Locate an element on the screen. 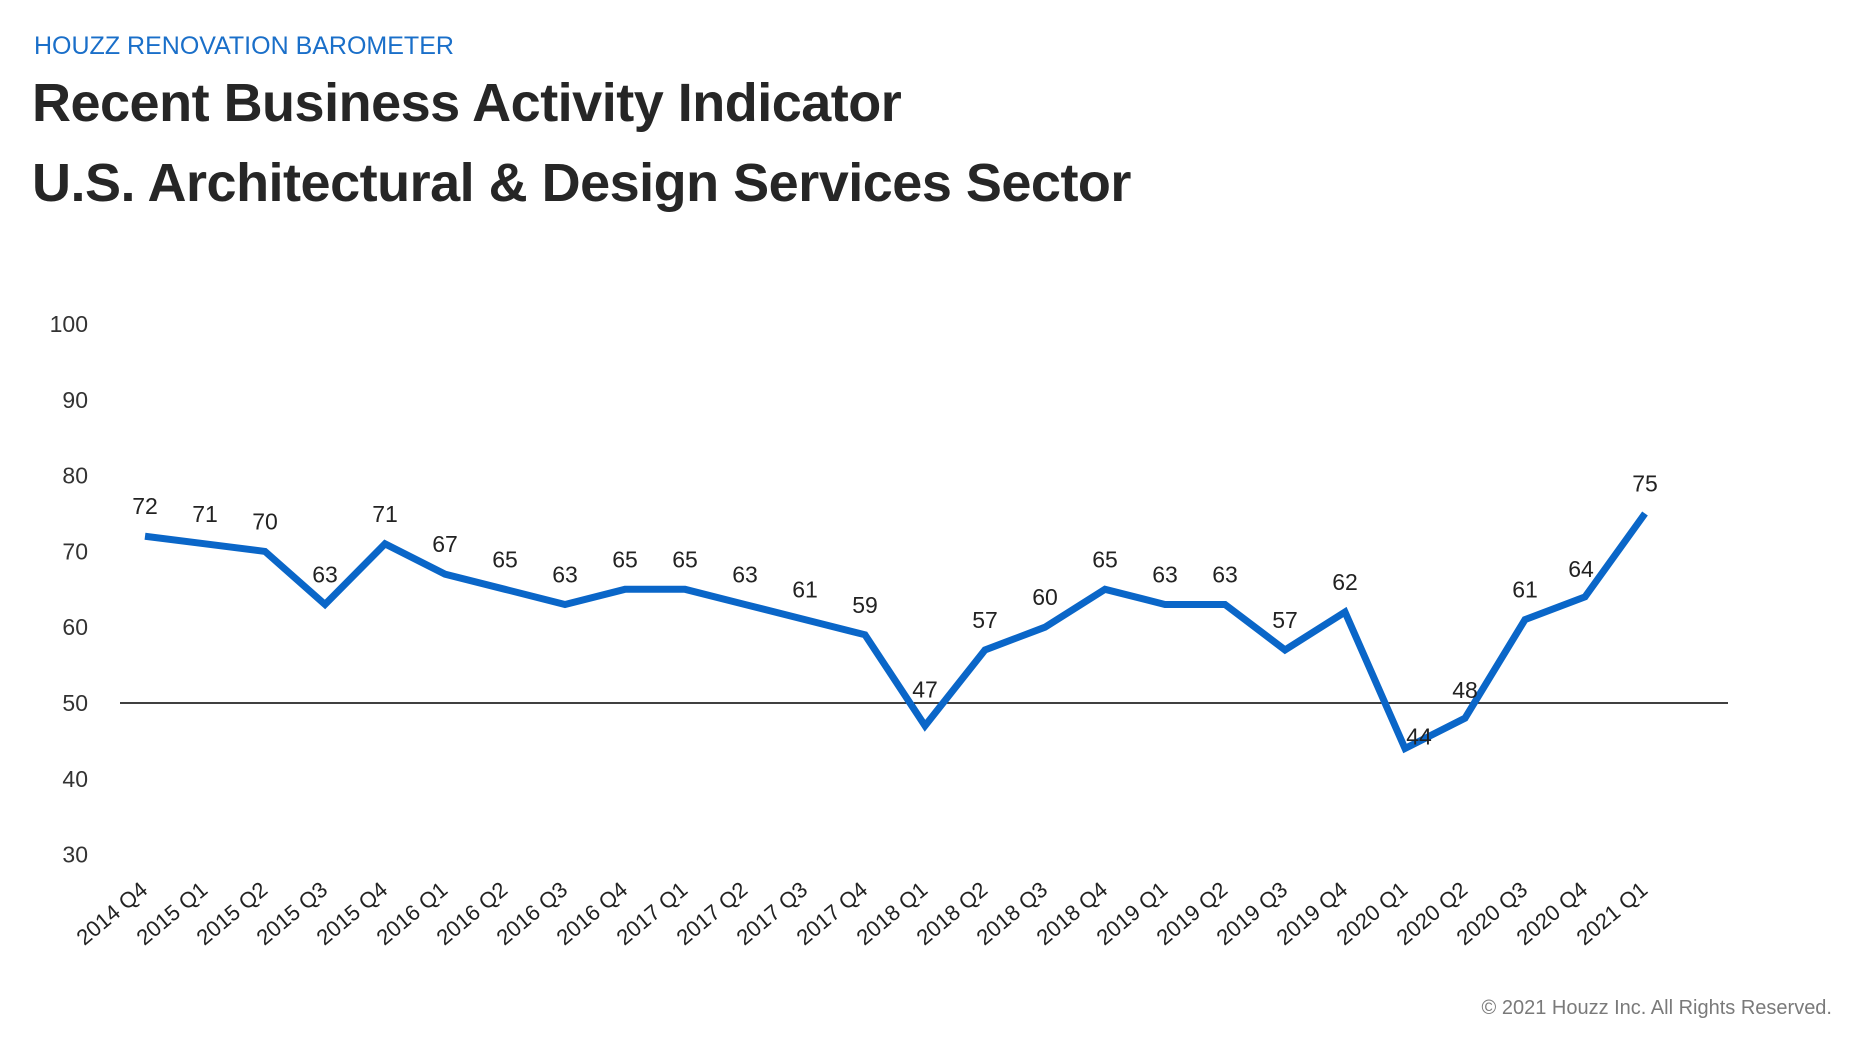  y-axis-ticks: 100 90 80 70 60 50 40 30 is located at coordinates (69, 589).